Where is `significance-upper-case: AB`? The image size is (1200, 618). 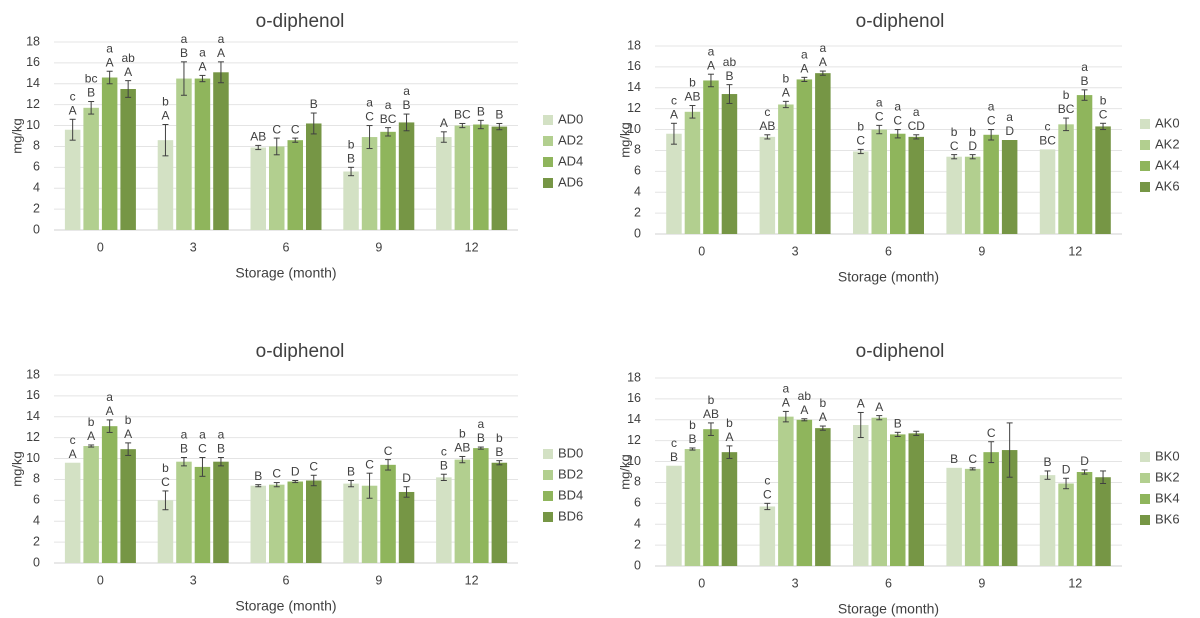
significance-upper-case: AB is located at coordinates (258, 137).